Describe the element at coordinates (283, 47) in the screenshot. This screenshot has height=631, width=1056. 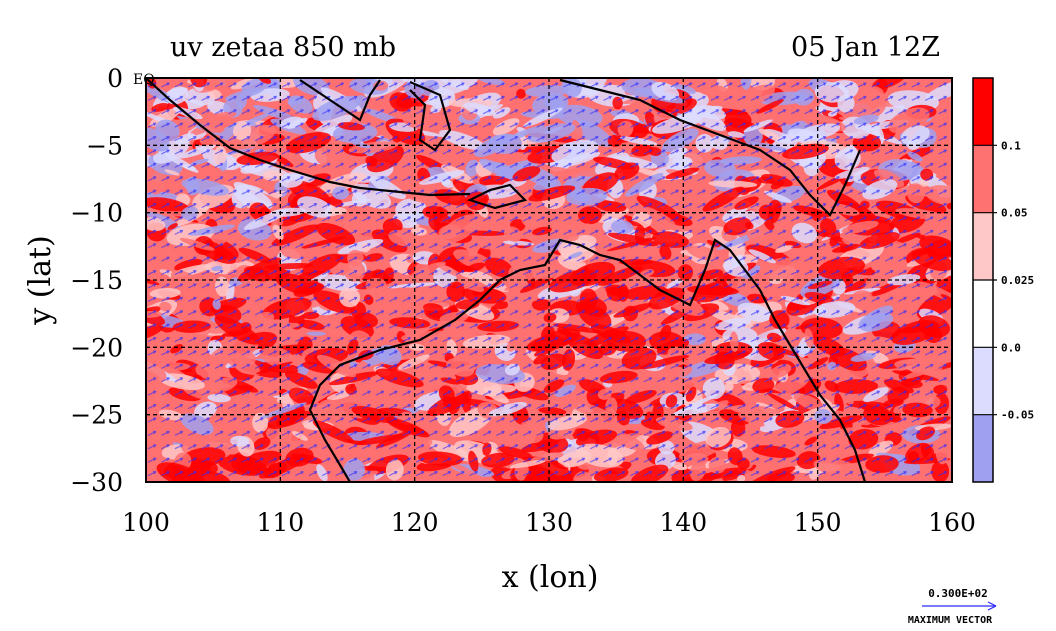
I see `chart-title: uv zetaa 850 mb` at that location.